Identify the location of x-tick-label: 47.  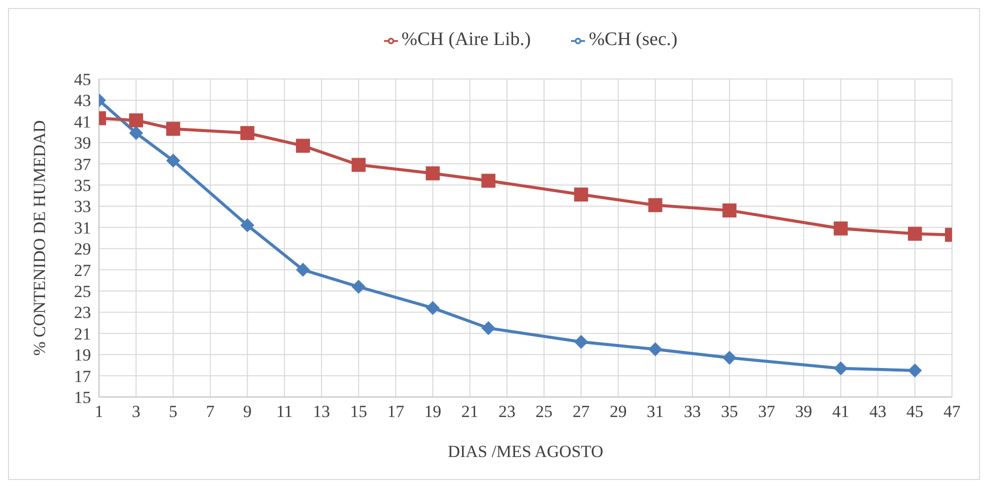
(952, 412).